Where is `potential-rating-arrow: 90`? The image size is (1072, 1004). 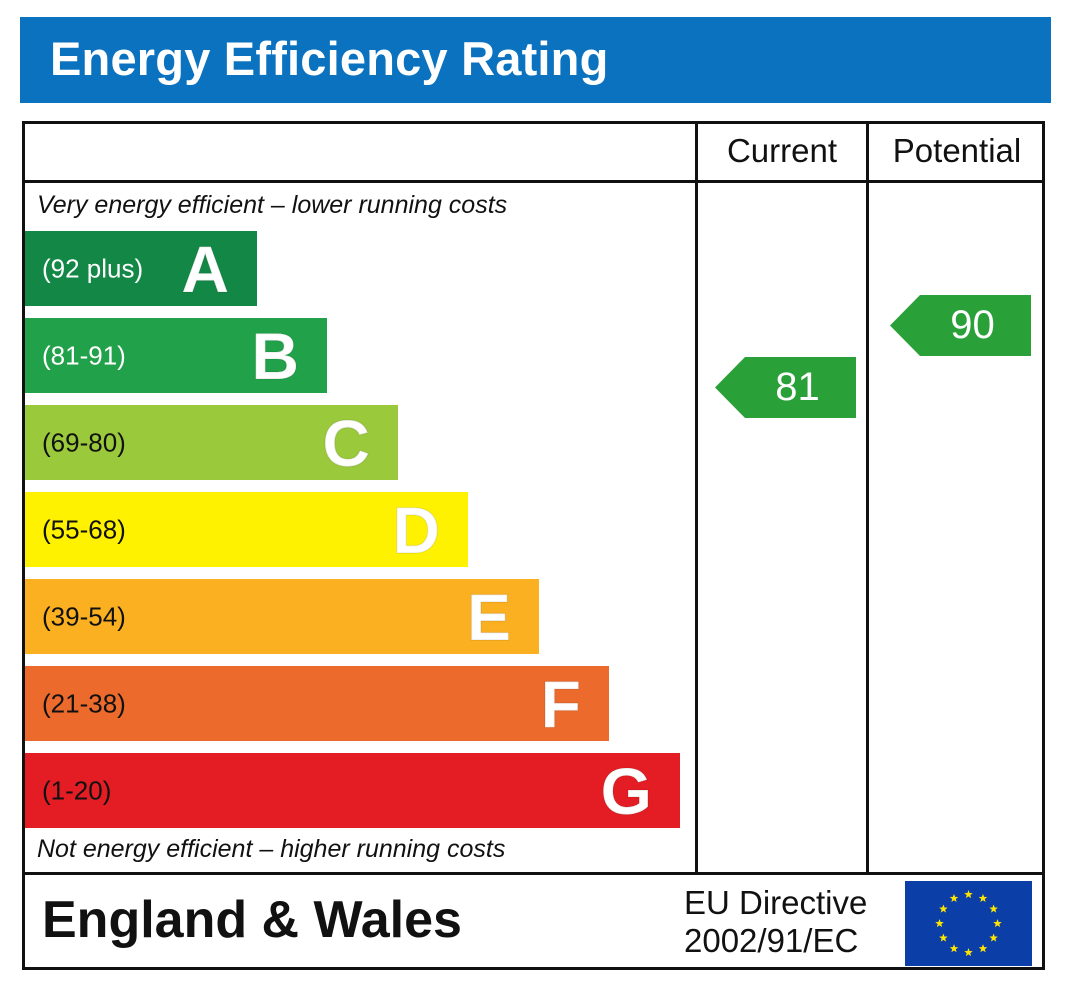 potential-rating-arrow: 90 is located at coordinates (960, 325).